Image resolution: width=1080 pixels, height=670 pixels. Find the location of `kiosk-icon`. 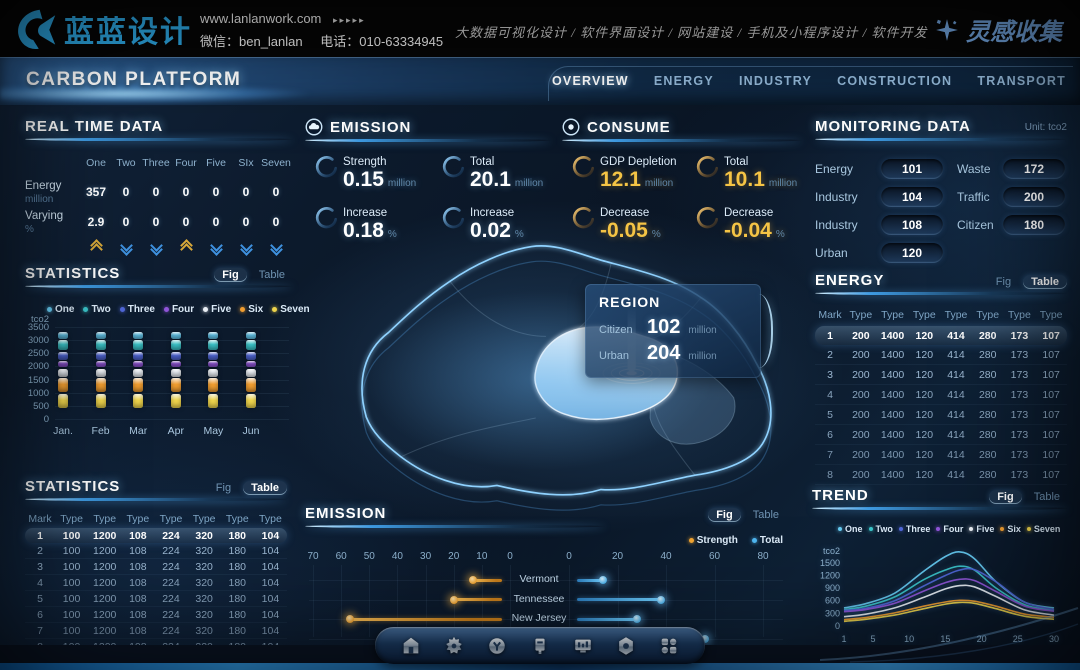

kiosk-icon is located at coordinates (540, 646).